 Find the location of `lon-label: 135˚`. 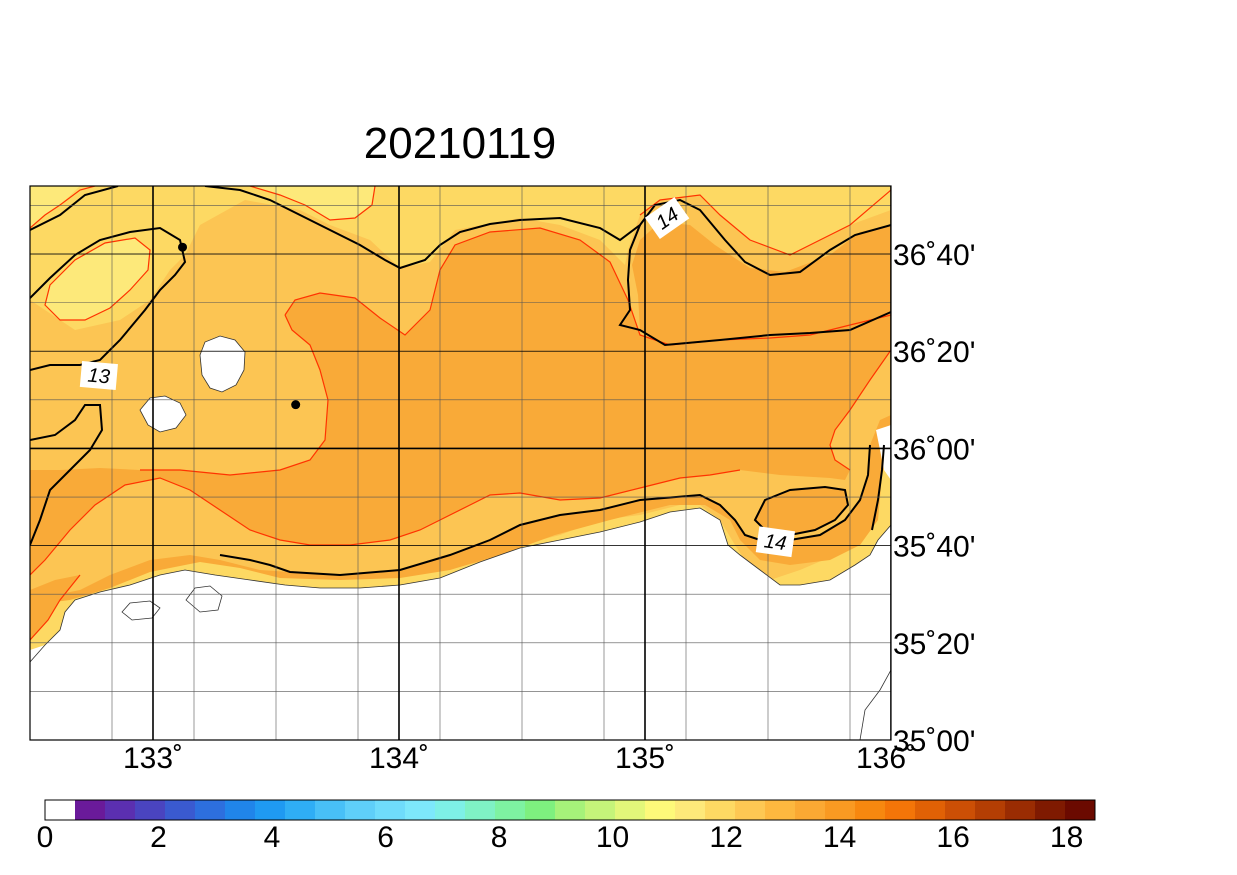

lon-label: 135˚ is located at coordinates (645, 758).